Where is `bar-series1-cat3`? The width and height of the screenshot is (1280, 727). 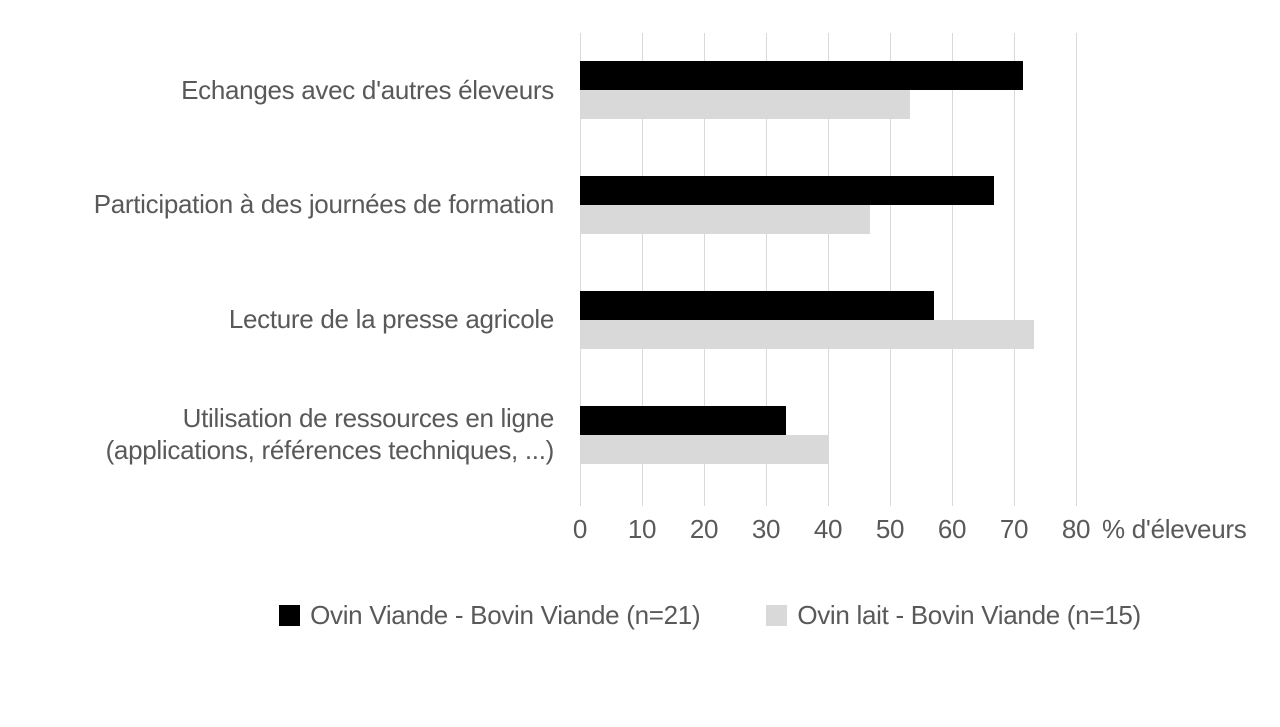 bar-series1-cat3 is located at coordinates (704, 449).